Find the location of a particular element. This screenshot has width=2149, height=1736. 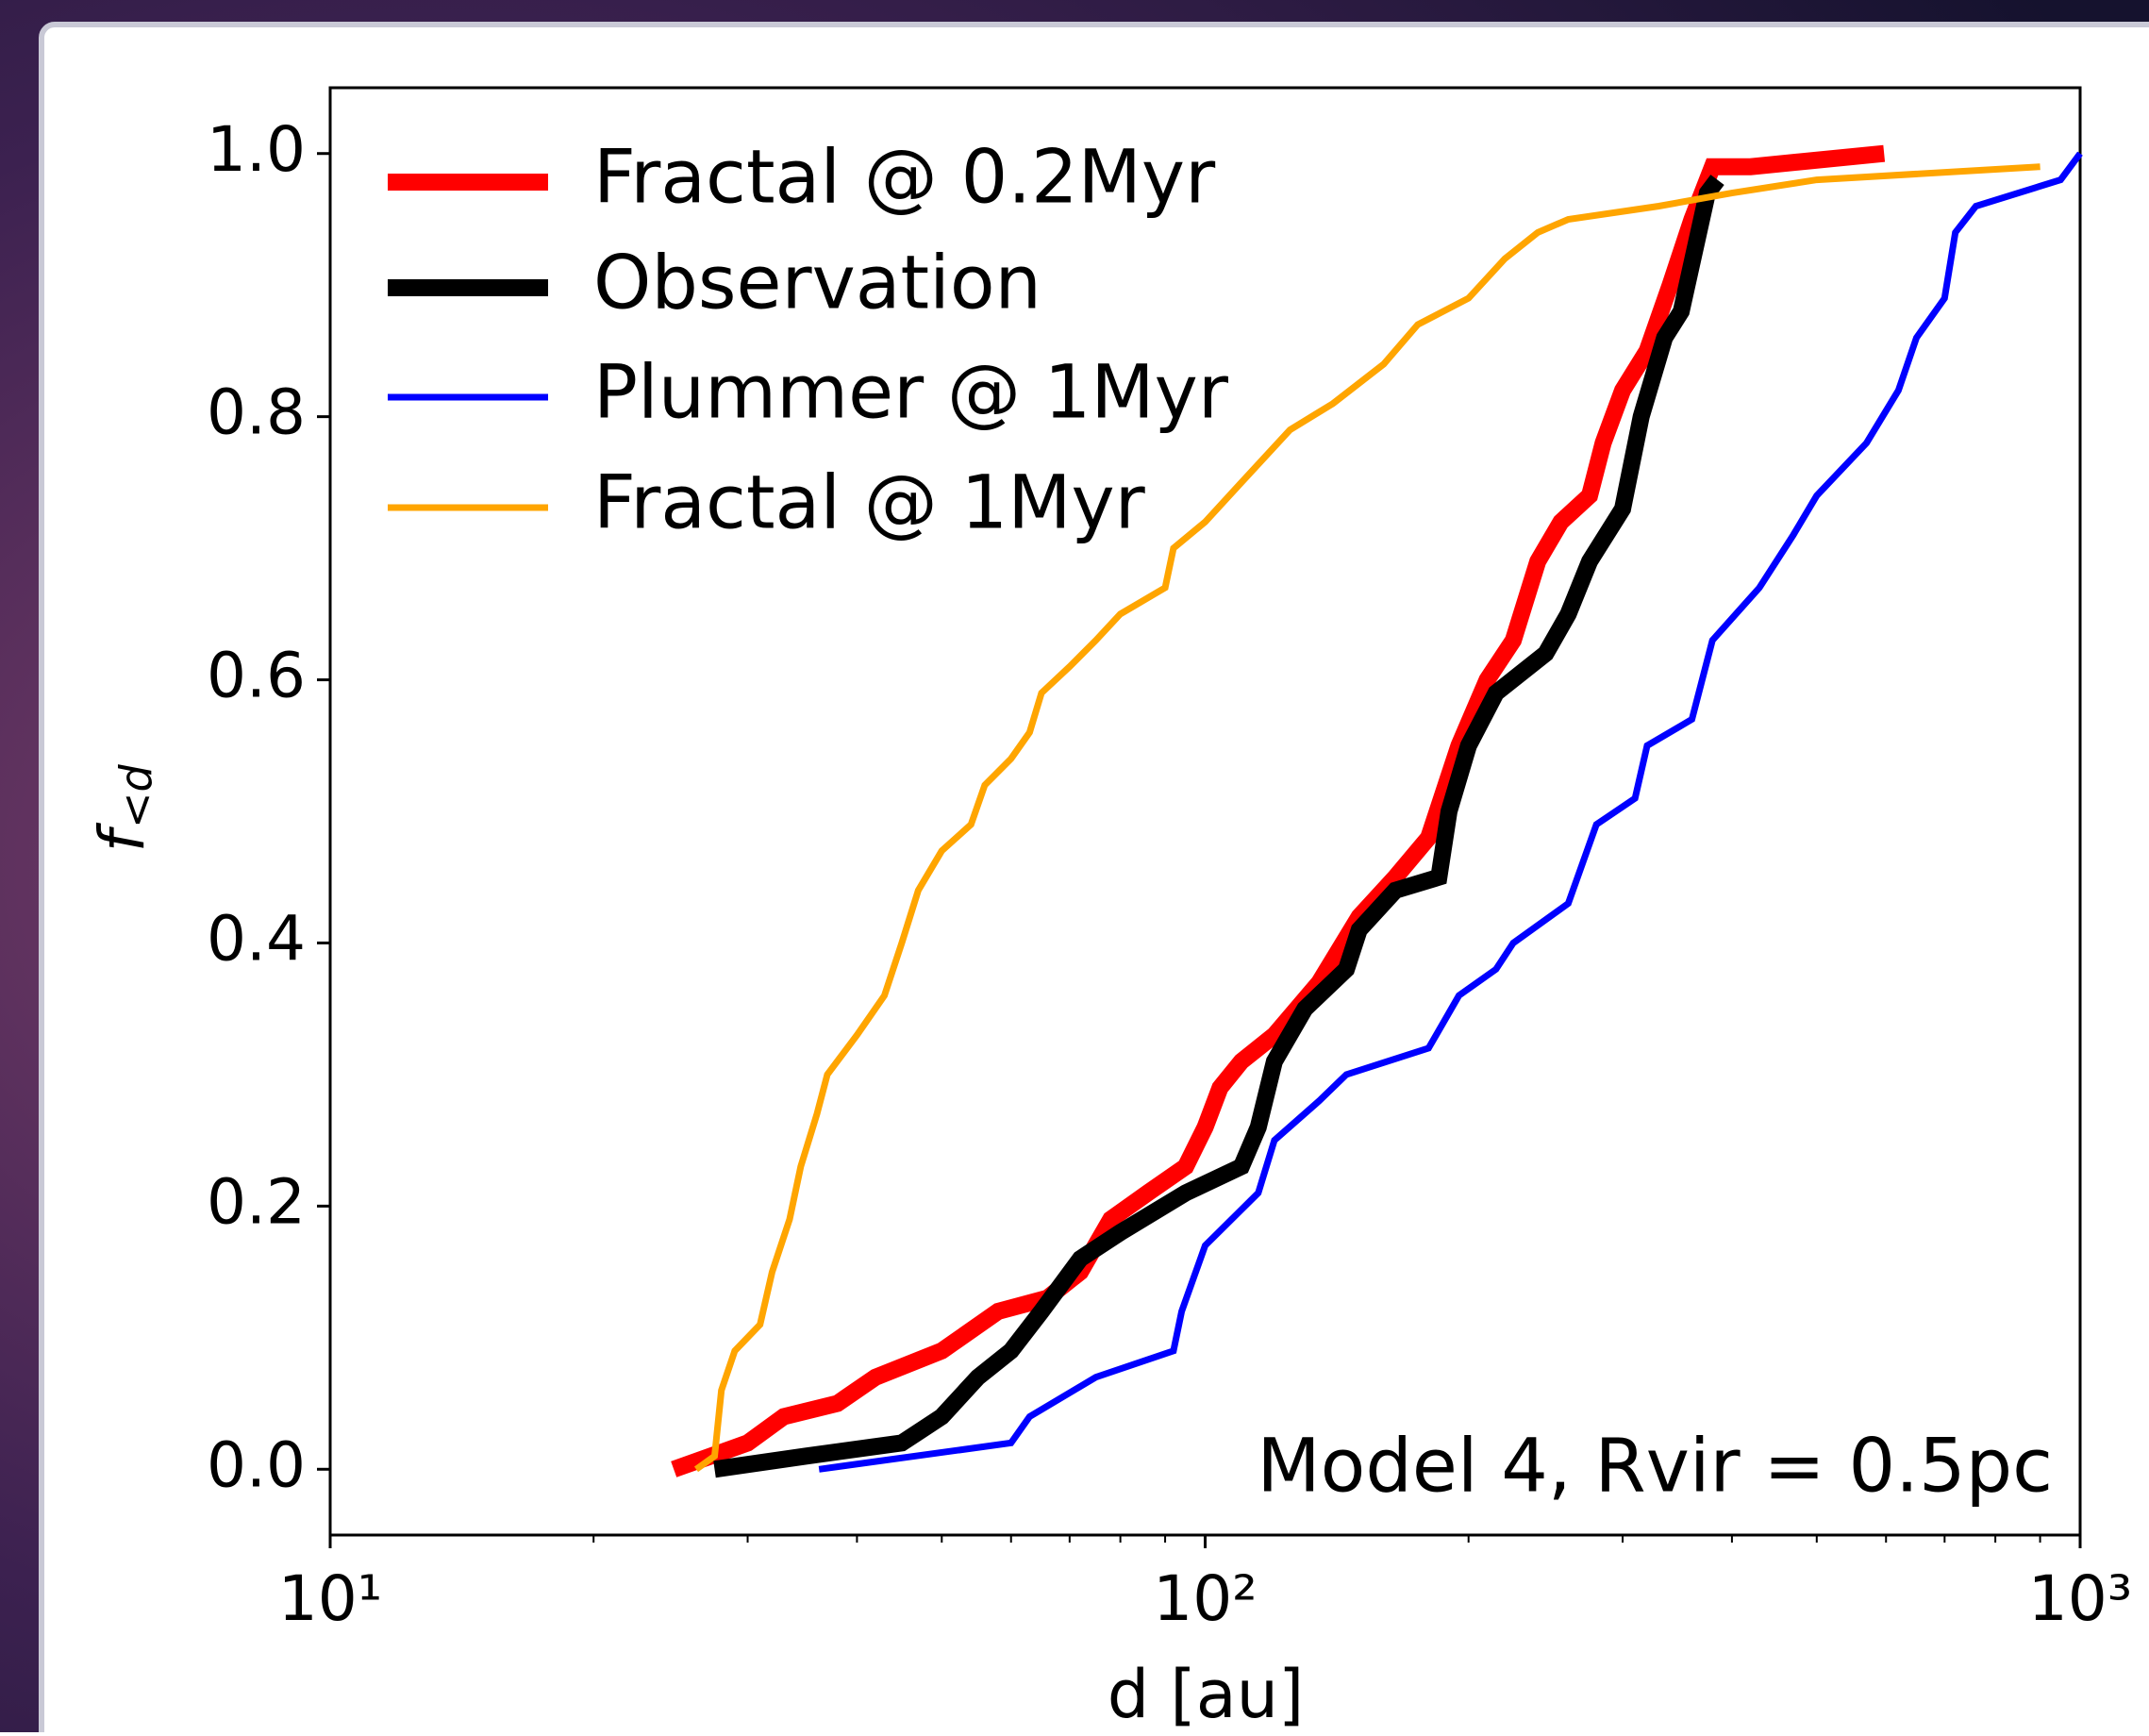

y-tick-label: 0.0 is located at coordinates (256, 1464).